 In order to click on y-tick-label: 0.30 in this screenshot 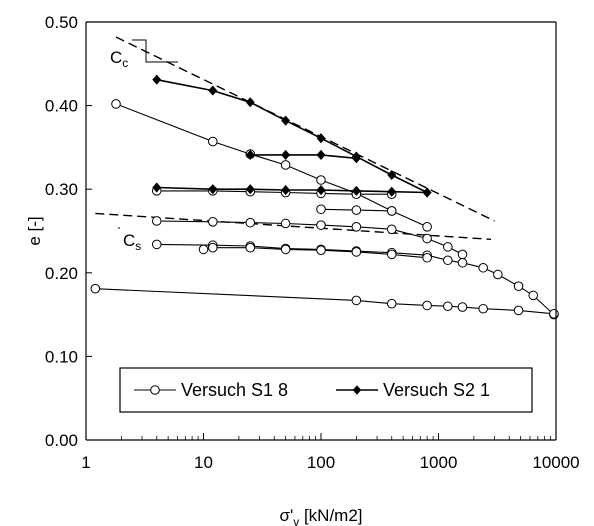, I will do `click(61, 189)`.